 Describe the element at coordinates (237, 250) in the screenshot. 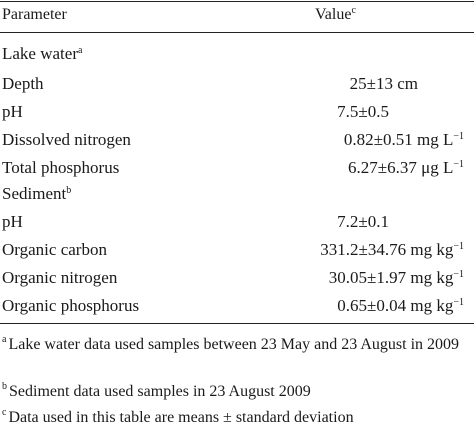

I see `table-row: Organic carbon 331.2±34.76 mg kg−1` at that location.